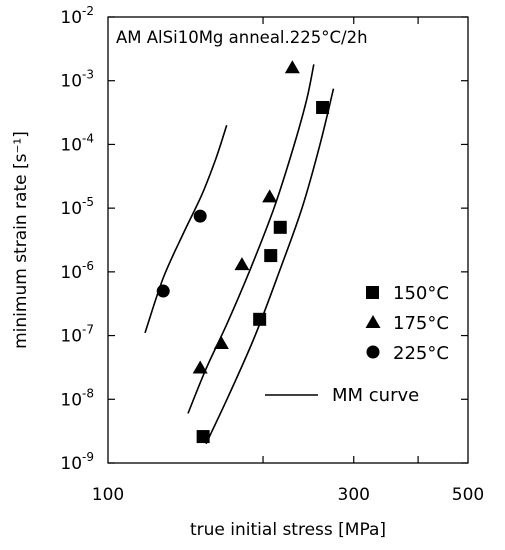 Image resolution: width=505 pixels, height=550 pixels. Describe the element at coordinates (77, 80) in the screenshot. I see `y-tick-label: 10⁻³` at that location.